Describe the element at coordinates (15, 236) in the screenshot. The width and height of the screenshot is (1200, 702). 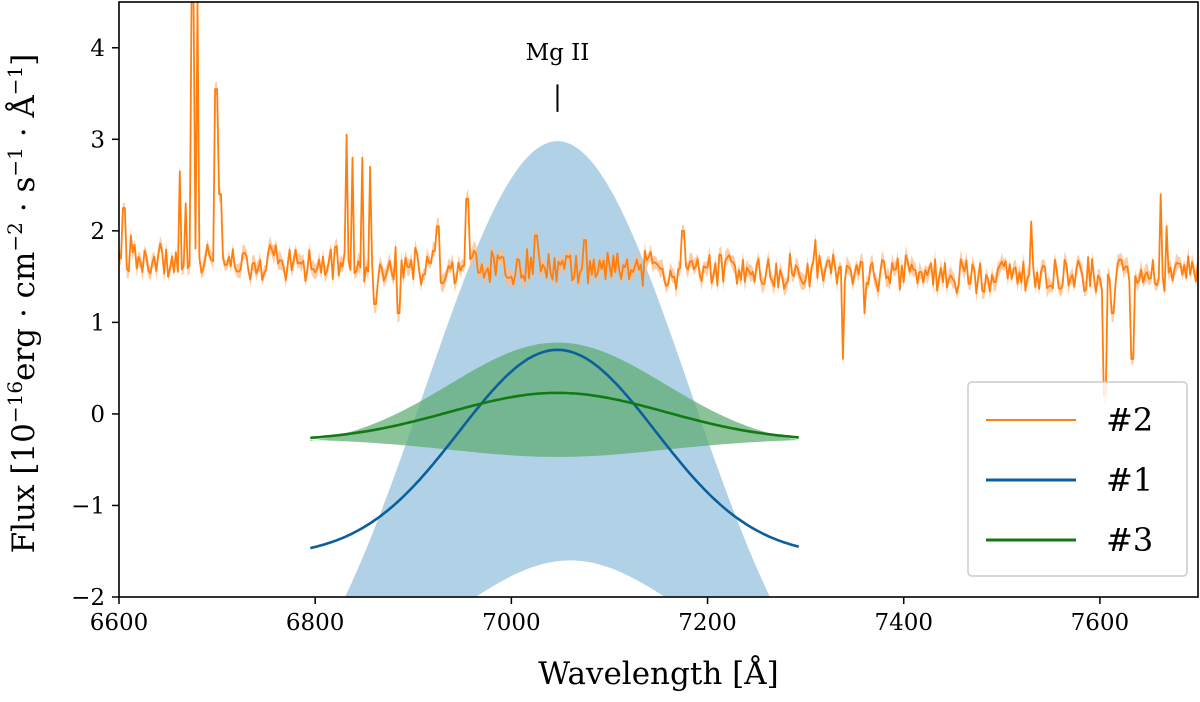
I see `ylabel-exp2: −2` at that location.